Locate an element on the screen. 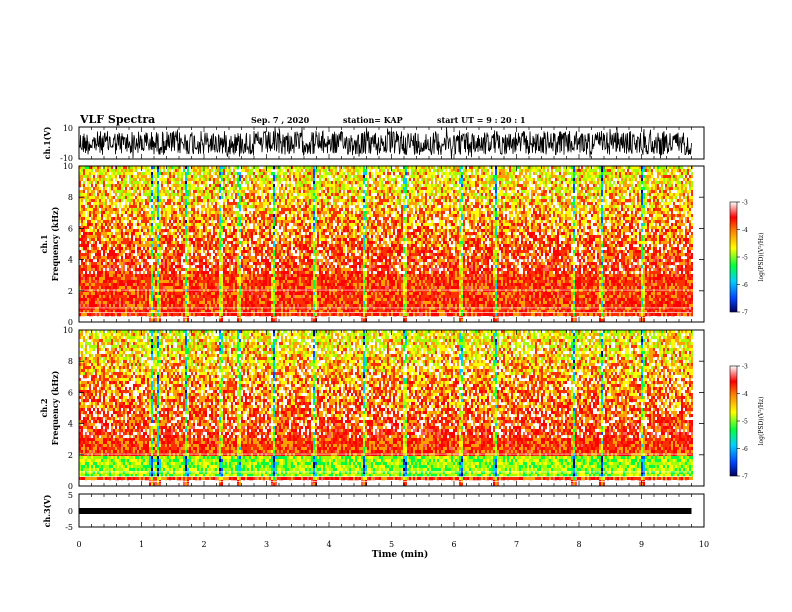  time-tick-5: 5 is located at coordinates (391, 544).